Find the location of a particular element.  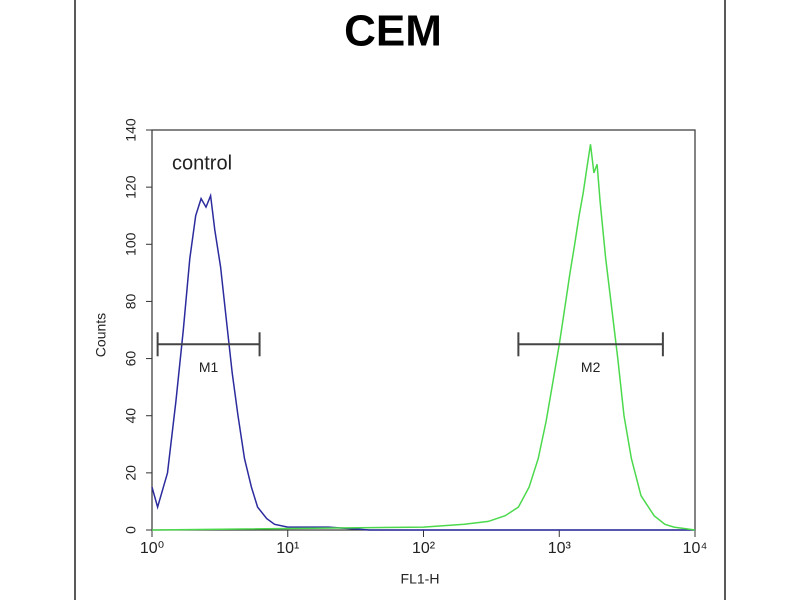

y-axis-label: Counts is located at coordinates (101, 335).